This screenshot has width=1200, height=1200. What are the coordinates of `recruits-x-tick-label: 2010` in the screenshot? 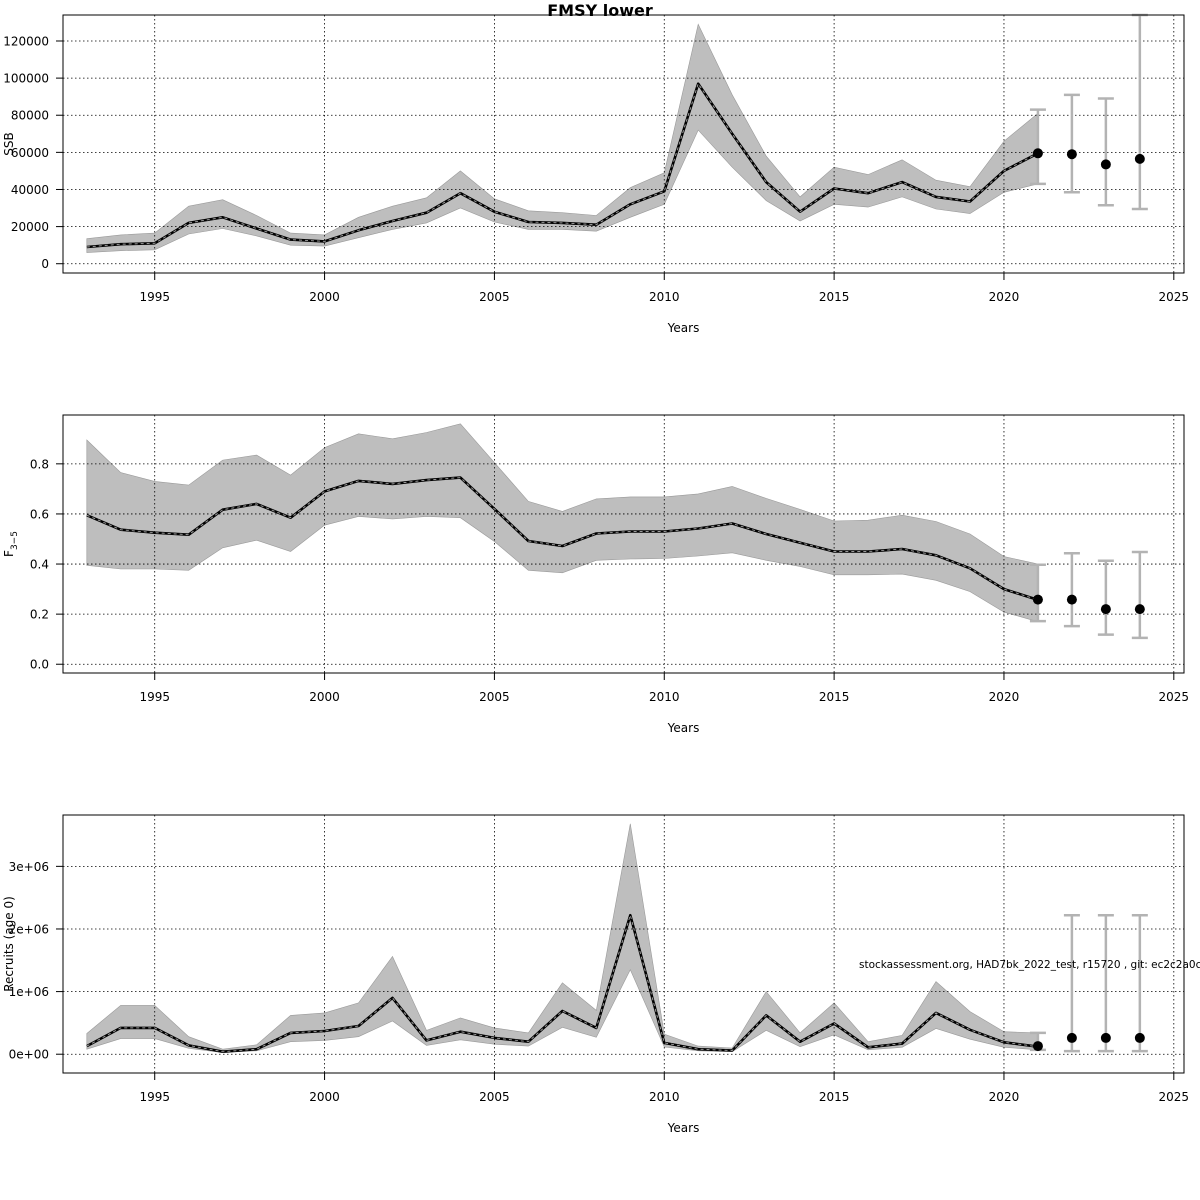 It's located at (664, 1097).